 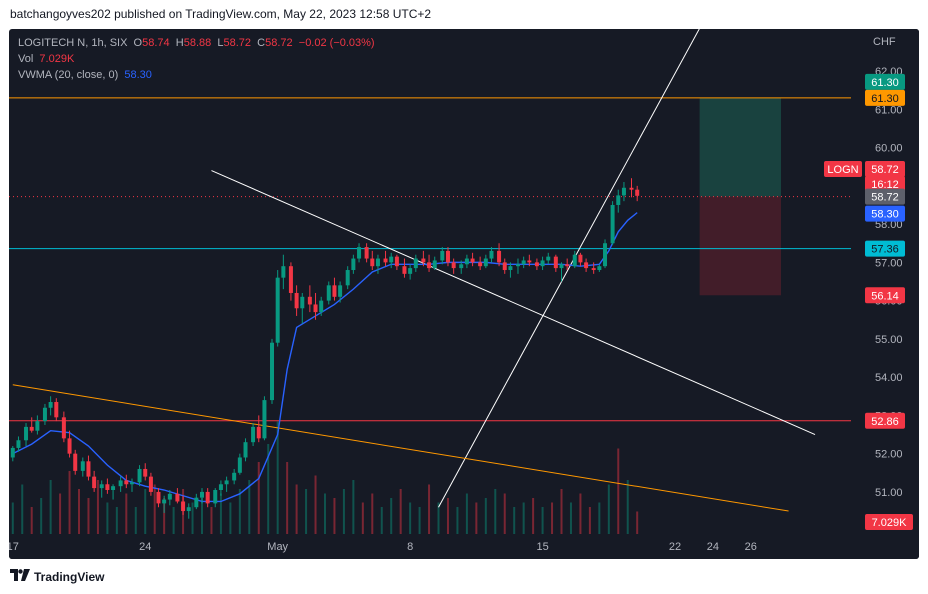 What do you see at coordinates (279, 43) in the screenshot?
I see `close-value: 58.72` at bounding box center [279, 43].